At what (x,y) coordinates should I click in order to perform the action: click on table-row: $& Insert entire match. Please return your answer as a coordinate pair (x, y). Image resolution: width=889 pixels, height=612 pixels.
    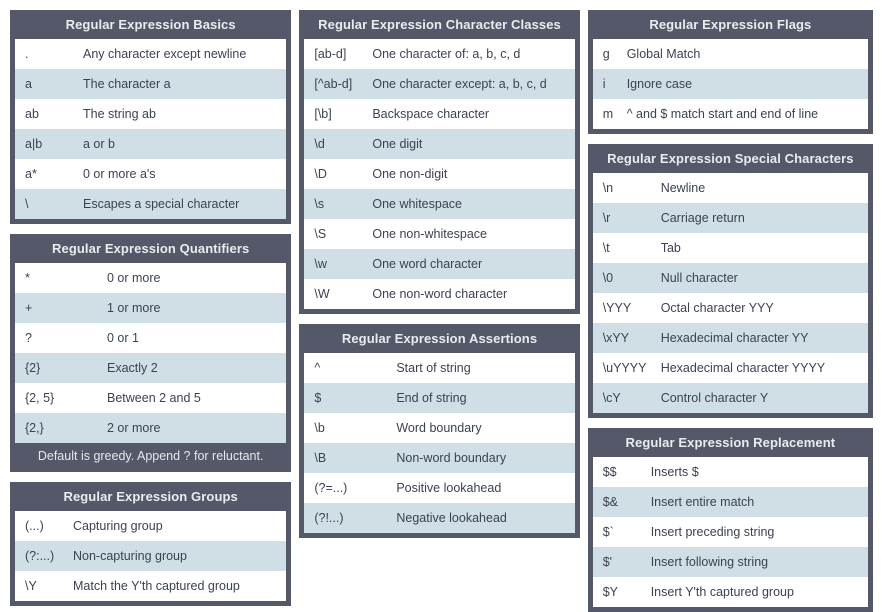
    Looking at the image, I should click on (730, 502).